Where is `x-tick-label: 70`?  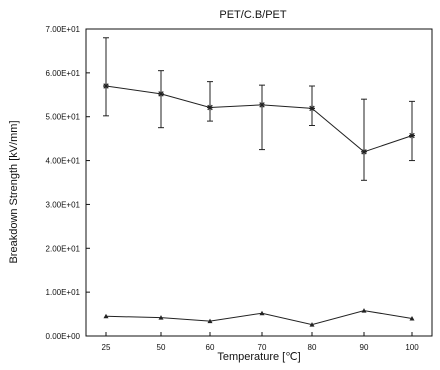 x-tick-label: 70 is located at coordinates (262, 347).